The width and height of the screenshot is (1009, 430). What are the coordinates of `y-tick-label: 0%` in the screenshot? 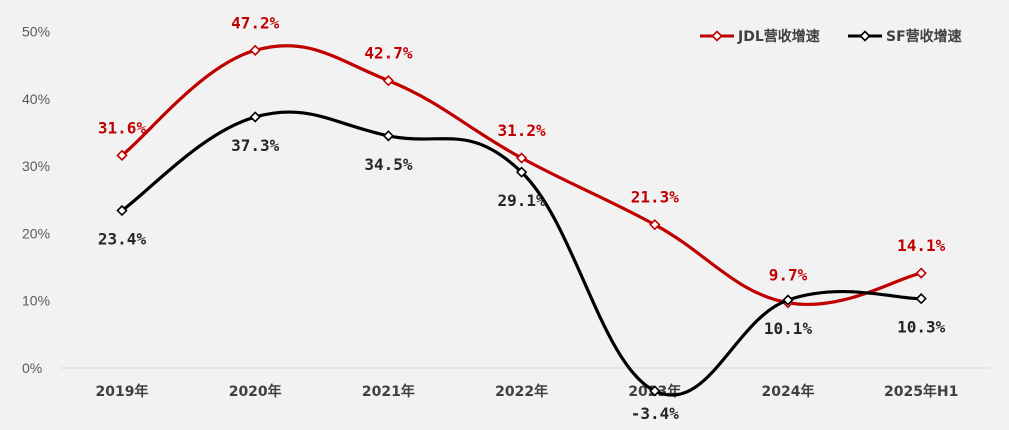 It's located at (32, 368).